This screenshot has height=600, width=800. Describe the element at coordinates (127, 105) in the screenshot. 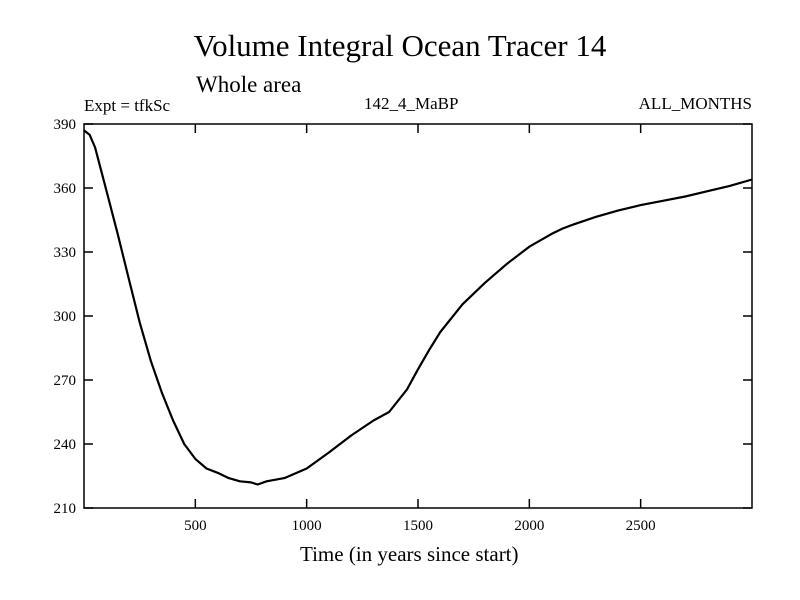

I see `experiment-label: Expt = tfkSc` at that location.